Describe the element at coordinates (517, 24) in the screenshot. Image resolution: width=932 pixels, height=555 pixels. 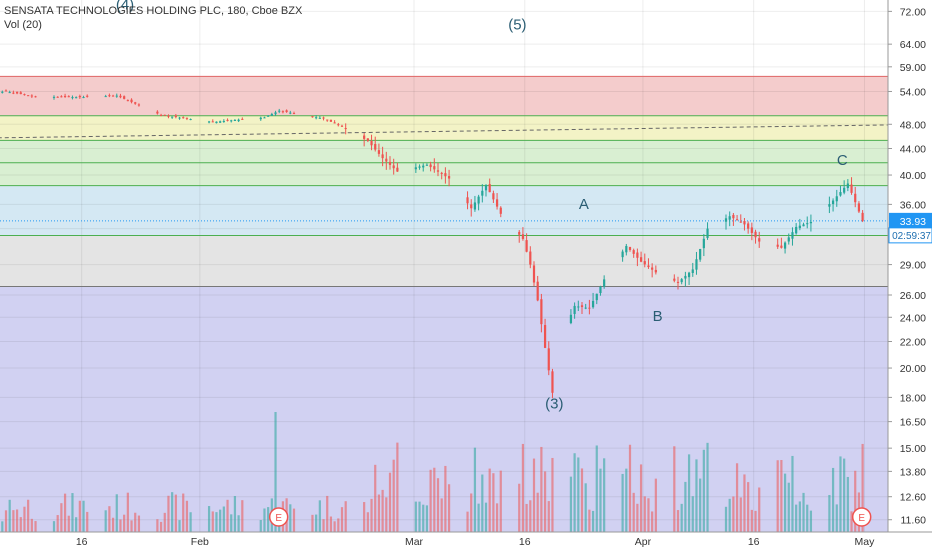
I see `wave-label: (5)` at that location.